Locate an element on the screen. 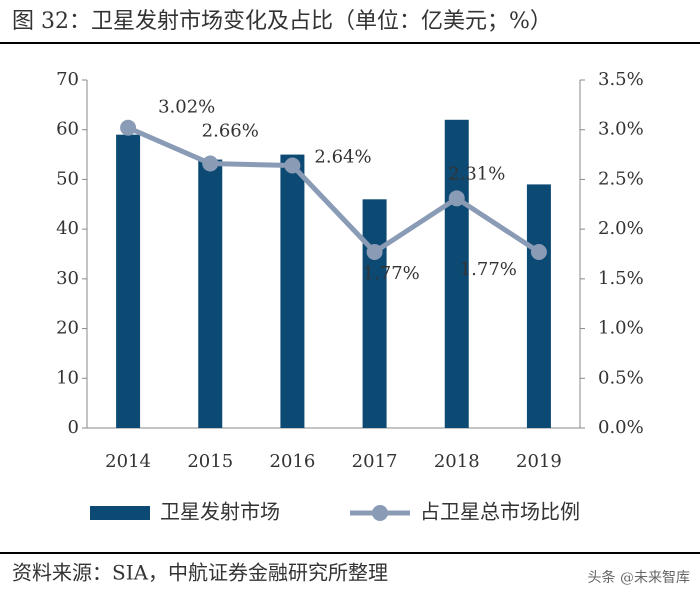  y-tick-label: 40 is located at coordinates (67, 228).